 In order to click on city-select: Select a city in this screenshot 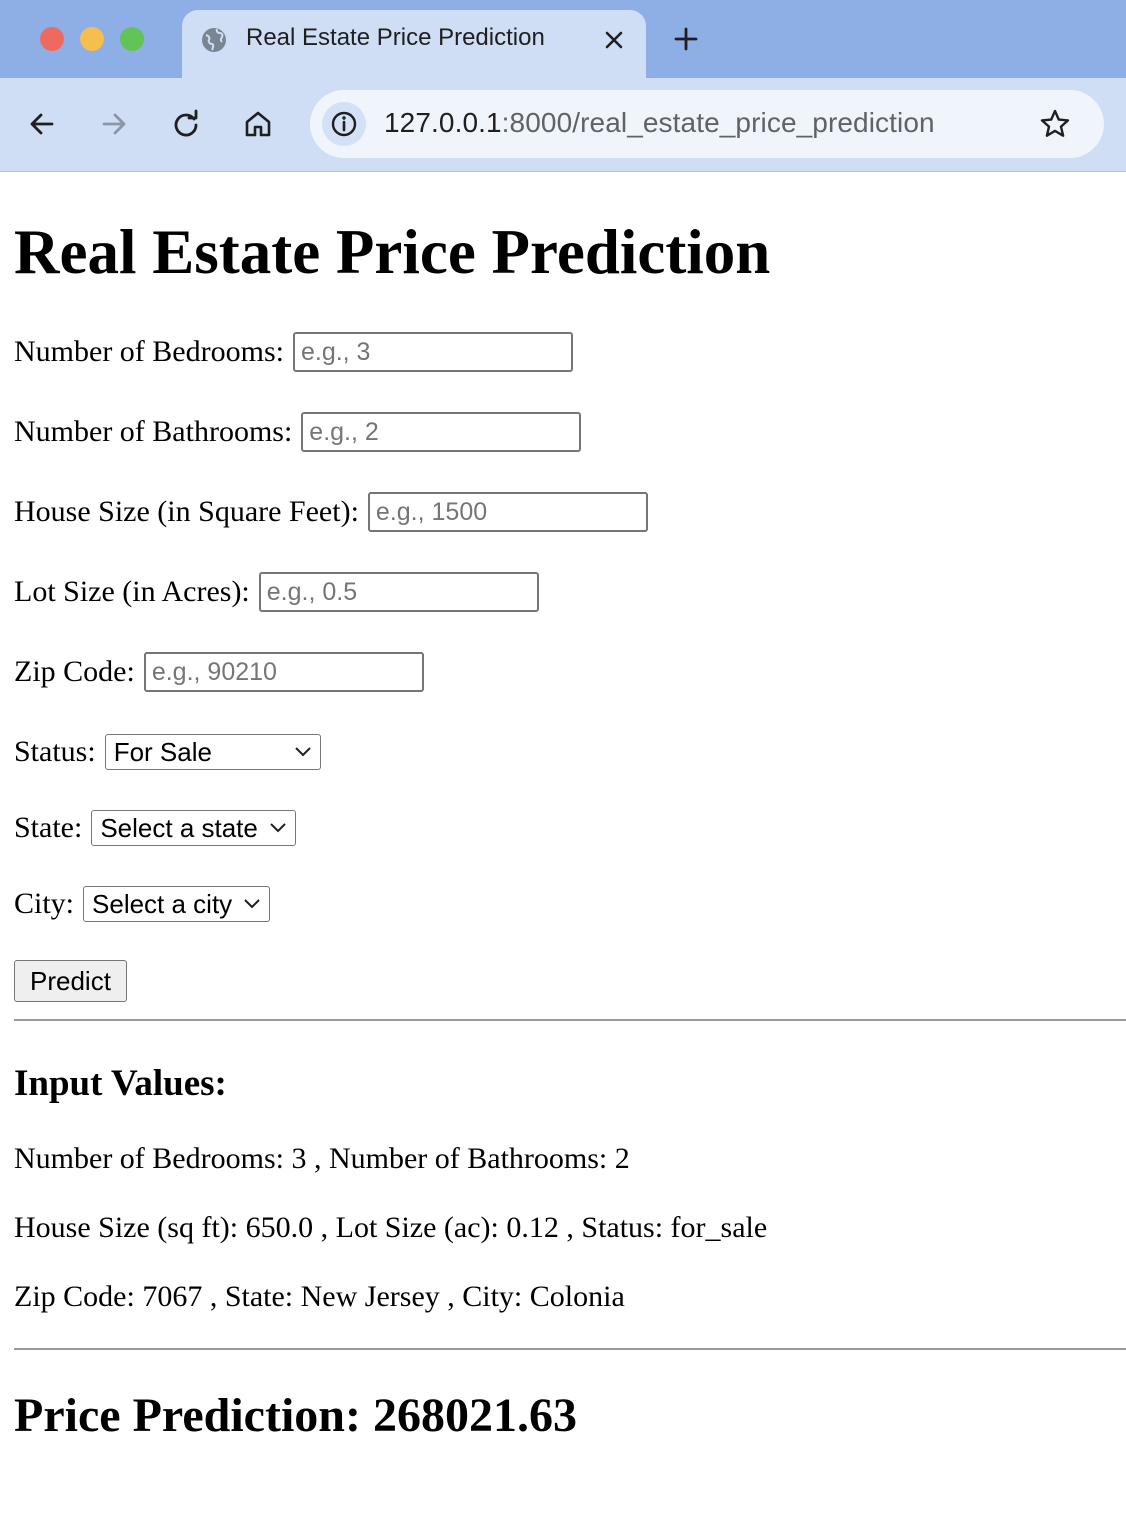, I will do `click(177, 904)`.